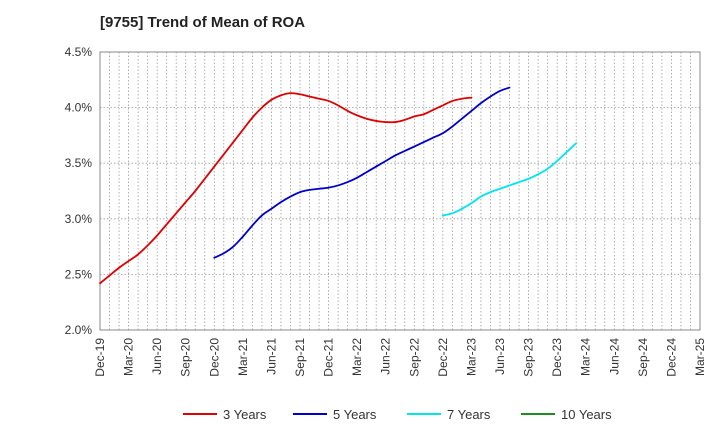 This screenshot has width=720, height=440. What do you see at coordinates (79, 163) in the screenshot?
I see `y-tick-label: 3.5%` at bounding box center [79, 163].